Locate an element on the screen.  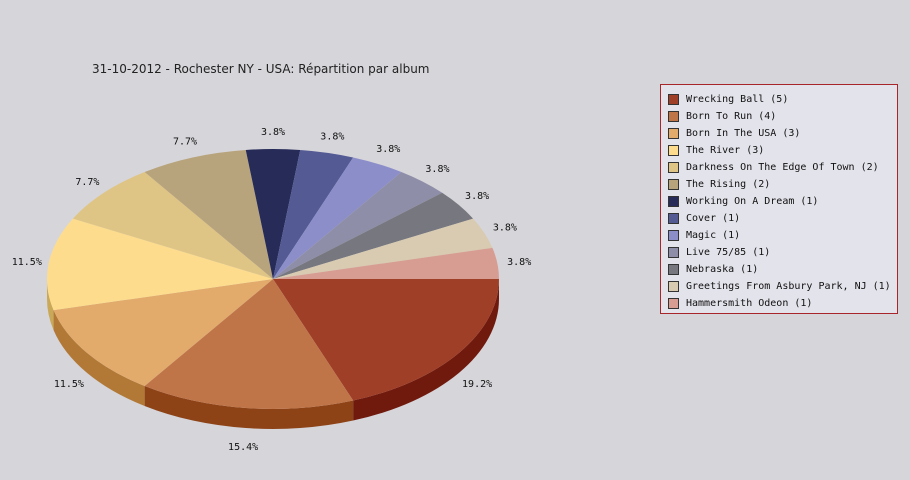
legend-label-12: Hammersmith Odeon (1) is located at coordinates (749, 303).